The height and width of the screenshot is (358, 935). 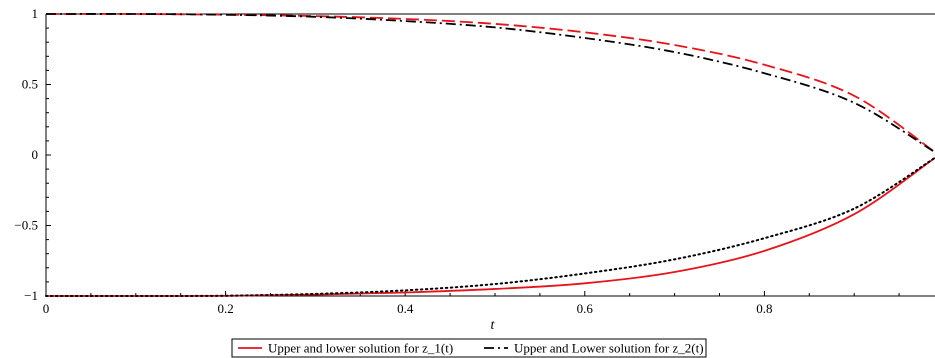 What do you see at coordinates (225, 308) in the screenshot?
I see `x-tick-label: 0.2` at bounding box center [225, 308].